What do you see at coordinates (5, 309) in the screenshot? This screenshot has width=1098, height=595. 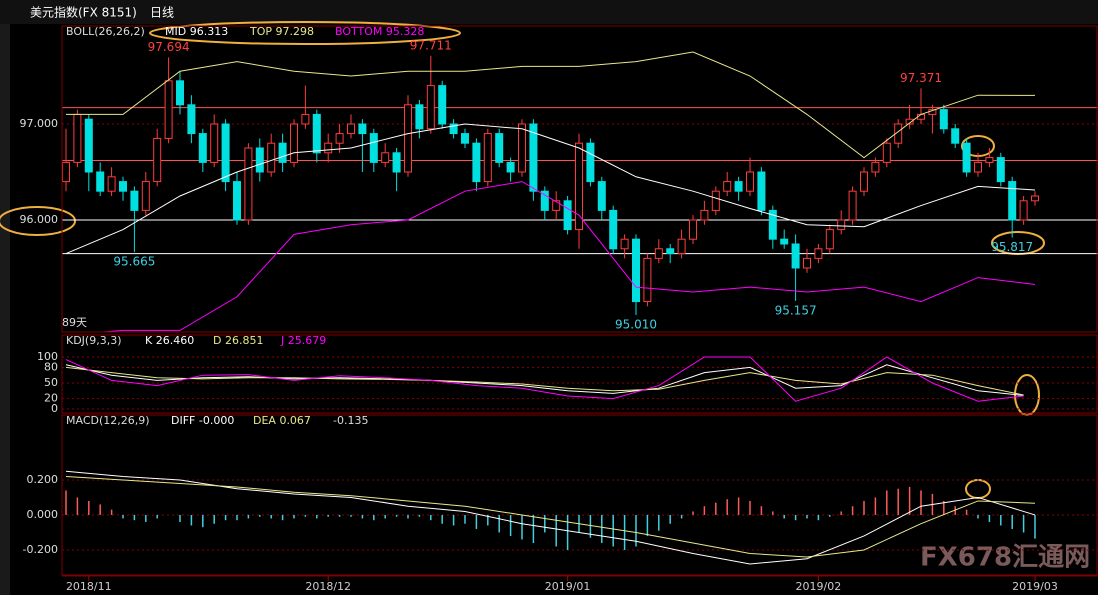 I see `side-tabs` at bounding box center [5, 309].